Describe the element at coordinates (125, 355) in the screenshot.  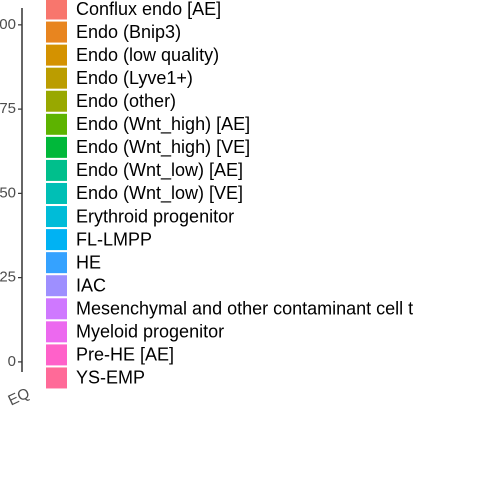
I see `legend-label: Pre-HE [AE]` at that location.